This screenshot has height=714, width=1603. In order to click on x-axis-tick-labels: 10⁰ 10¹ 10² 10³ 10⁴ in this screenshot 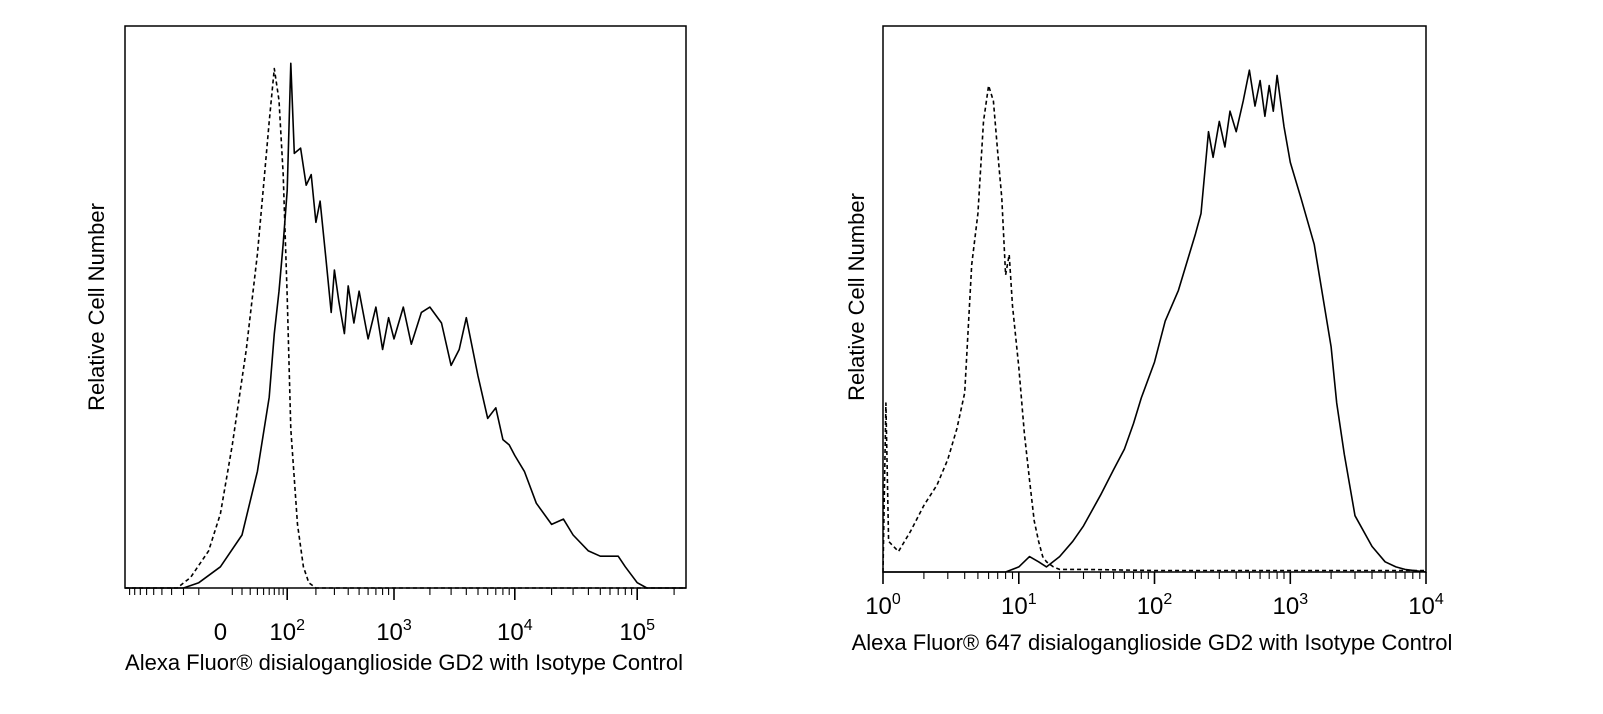, I will do `click(1154, 605)`.